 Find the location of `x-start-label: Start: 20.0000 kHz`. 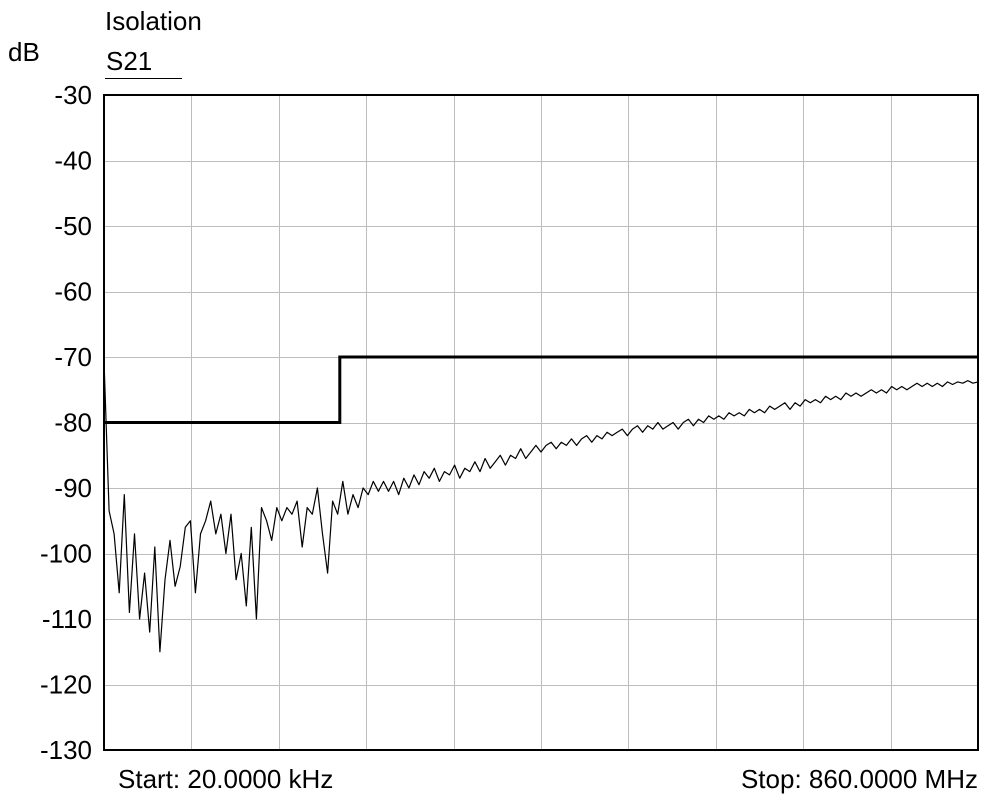

x-start-label: Start: 20.0000 kHz is located at coordinates (225, 779).